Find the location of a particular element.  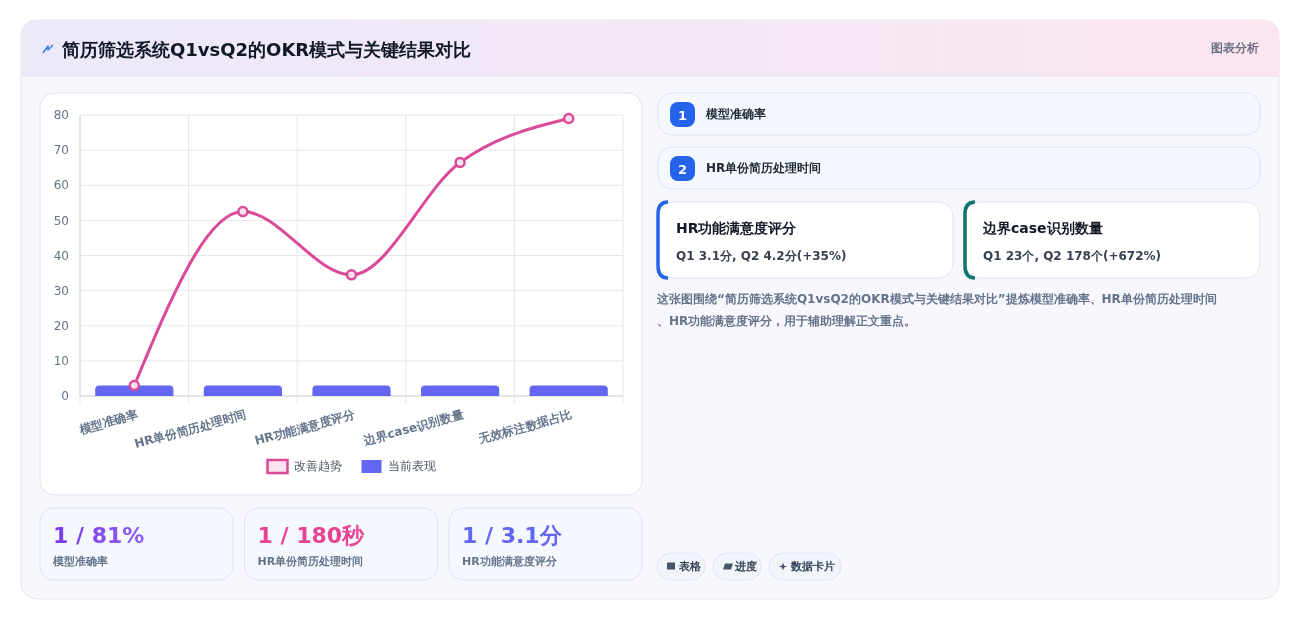

y-tick-label: 70 is located at coordinates (61, 150).